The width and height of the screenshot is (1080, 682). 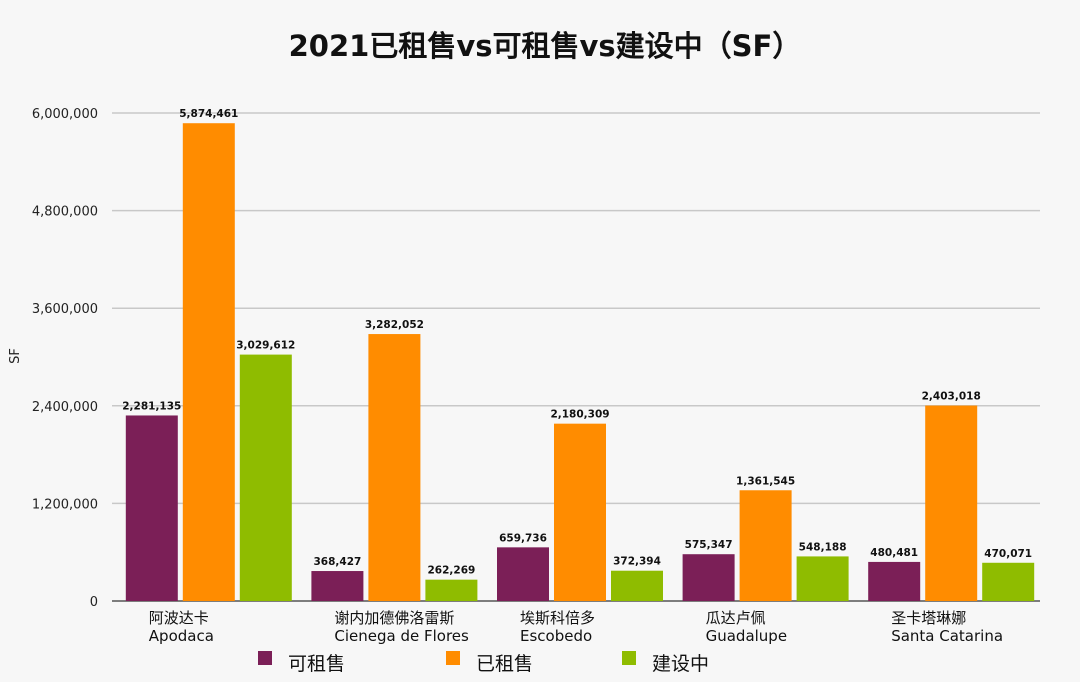 I want to click on category-label-en: Guadalupe, so click(x=746, y=636).